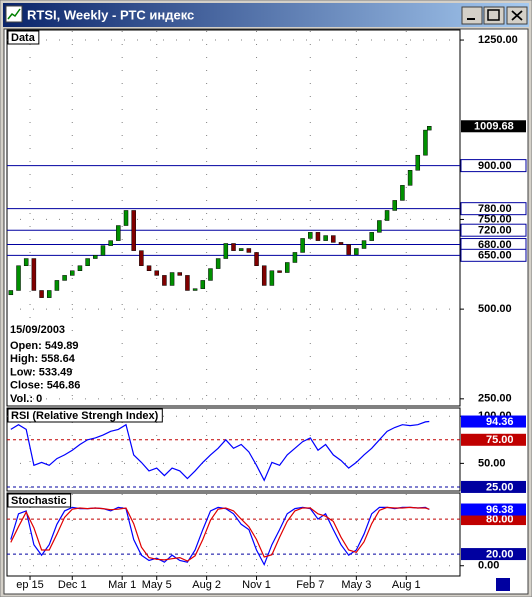 This screenshot has height=597, width=532. I want to click on pane-title: RSI (Relative Strengh Index), so click(85, 416).